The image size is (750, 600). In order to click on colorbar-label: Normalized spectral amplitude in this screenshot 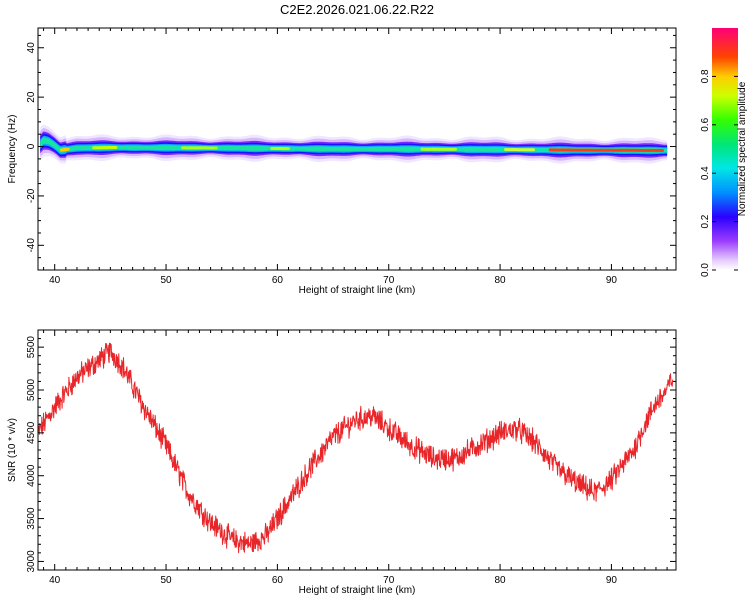, I will do `click(742, 148)`.